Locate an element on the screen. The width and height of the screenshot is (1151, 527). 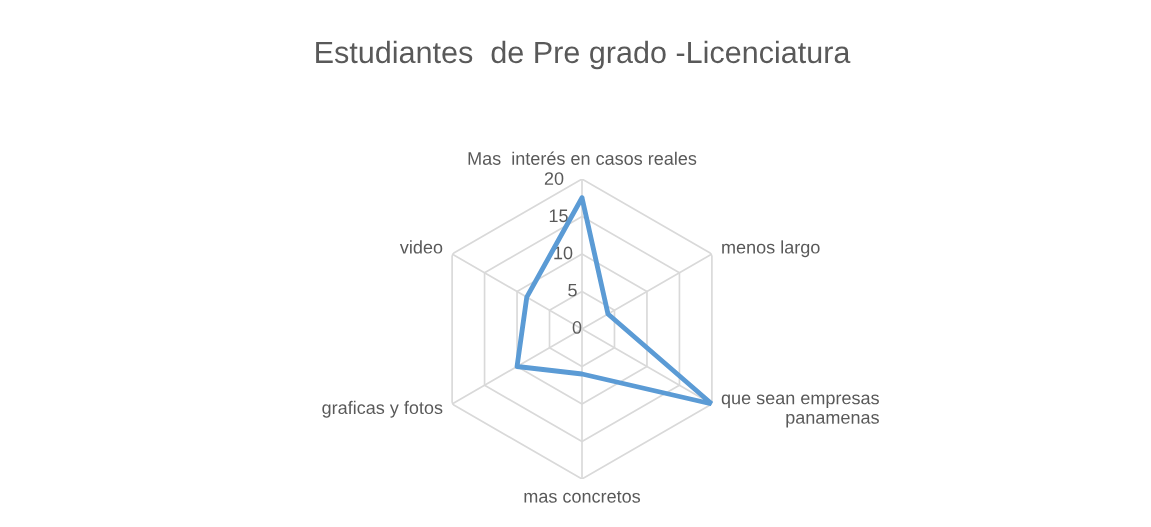
y-tick-label: 15 is located at coordinates (558, 216).